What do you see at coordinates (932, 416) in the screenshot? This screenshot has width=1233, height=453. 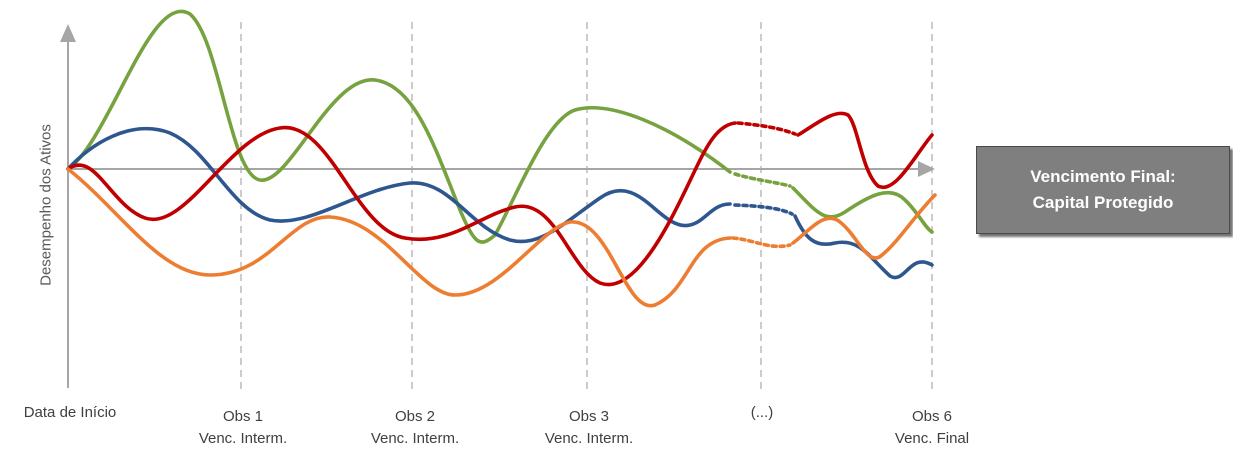 I see `x-tick-obs-6-line1: Obs 6` at bounding box center [932, 416].